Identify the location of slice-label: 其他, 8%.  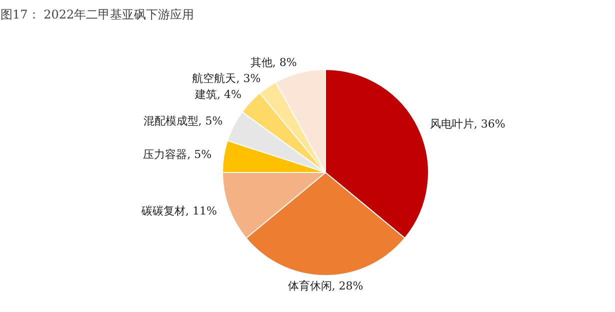
(273, 62).